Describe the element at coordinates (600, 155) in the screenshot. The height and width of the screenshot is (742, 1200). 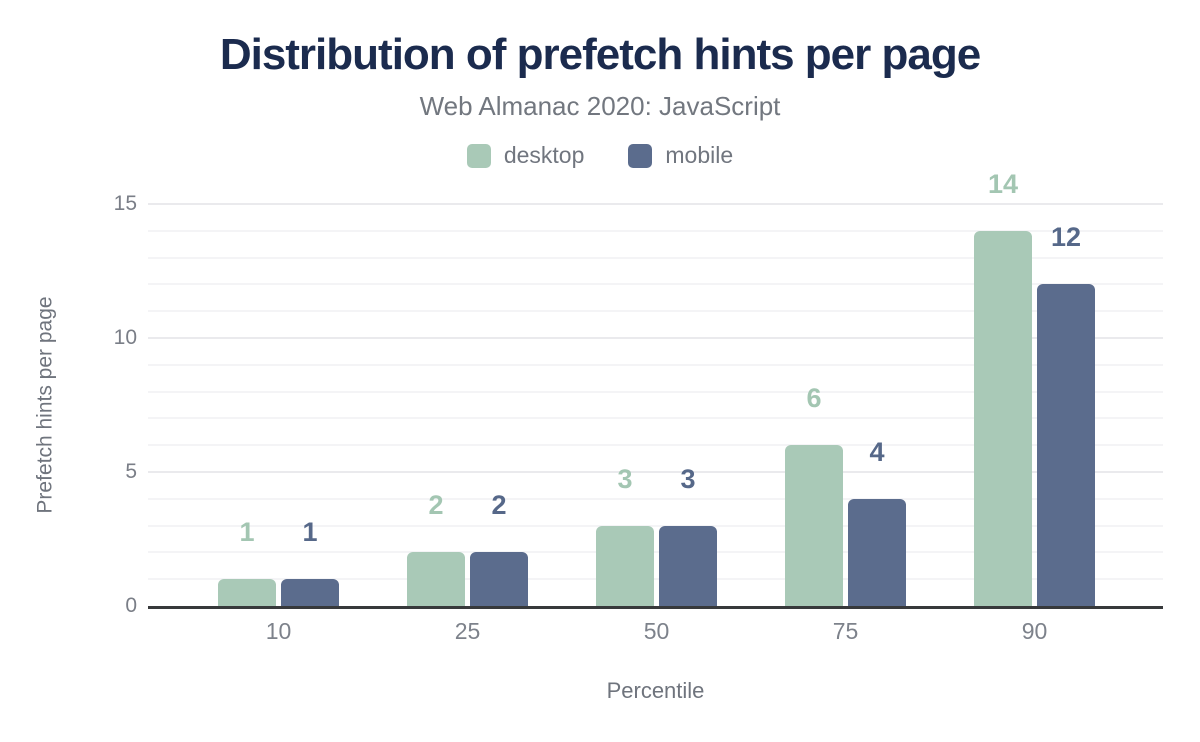
I see `legend: desktop mobile` at that location.